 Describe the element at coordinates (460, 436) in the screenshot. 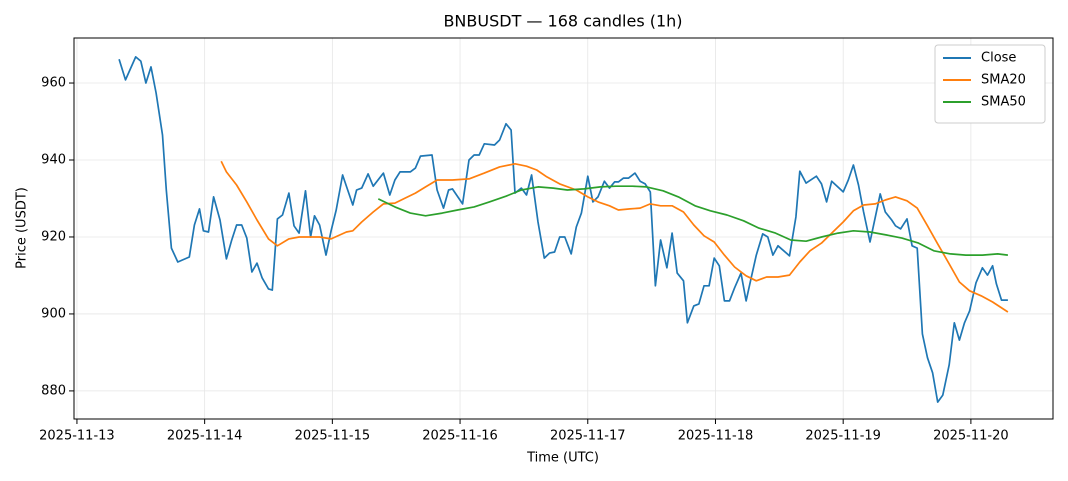

I see `x-tick-label: 2025-11-16` at that location.